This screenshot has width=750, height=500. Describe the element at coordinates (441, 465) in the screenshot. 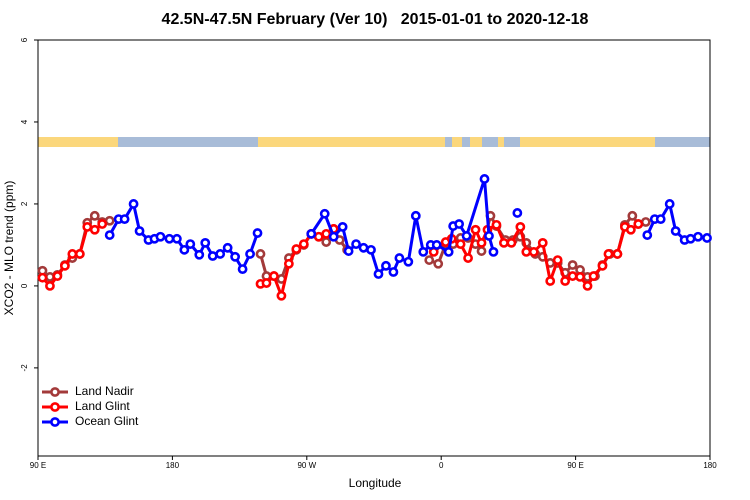

I see `x-tick-label: 0` at that location.